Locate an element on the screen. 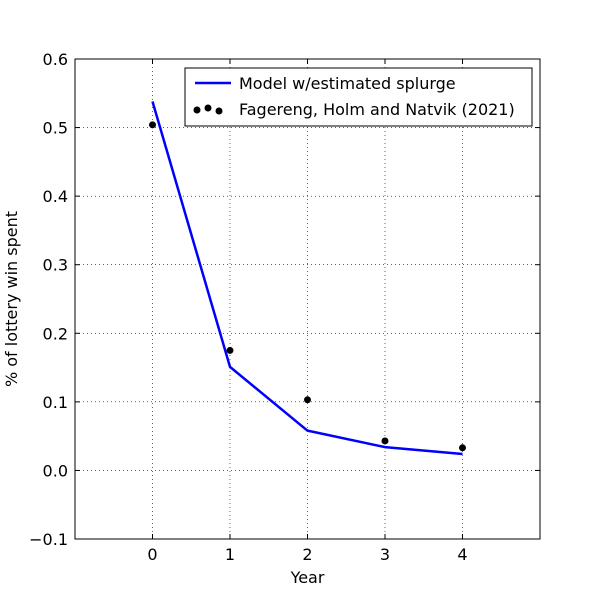 This screenshot has height=604, width=600. legend-label-data: Fagereng, Holm and Natvik (2021) is located at coordinates (377, 109).